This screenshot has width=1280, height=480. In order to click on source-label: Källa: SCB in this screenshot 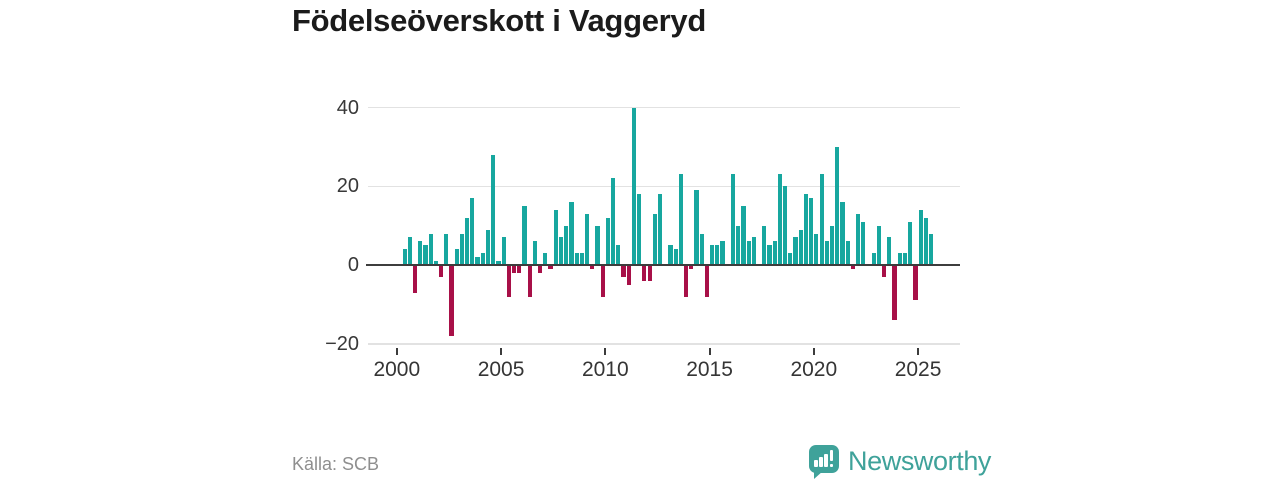, I will do `click(336, 464)`.